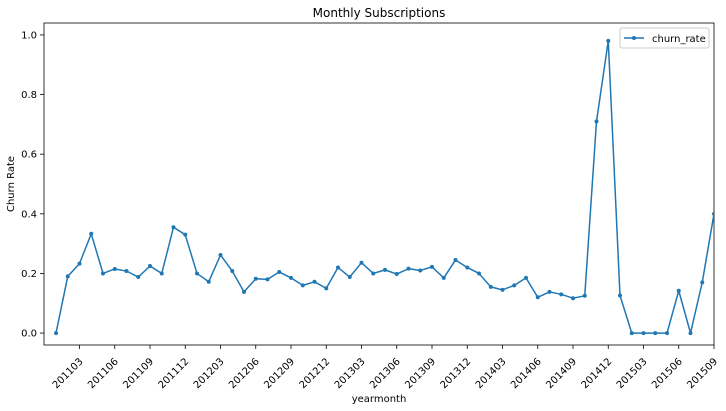 The width and height of the screenshot is (726, 411). Describe the element at coordinates (138, 373) in the screenshot. I see `x-tick-label: 201109` at that location.